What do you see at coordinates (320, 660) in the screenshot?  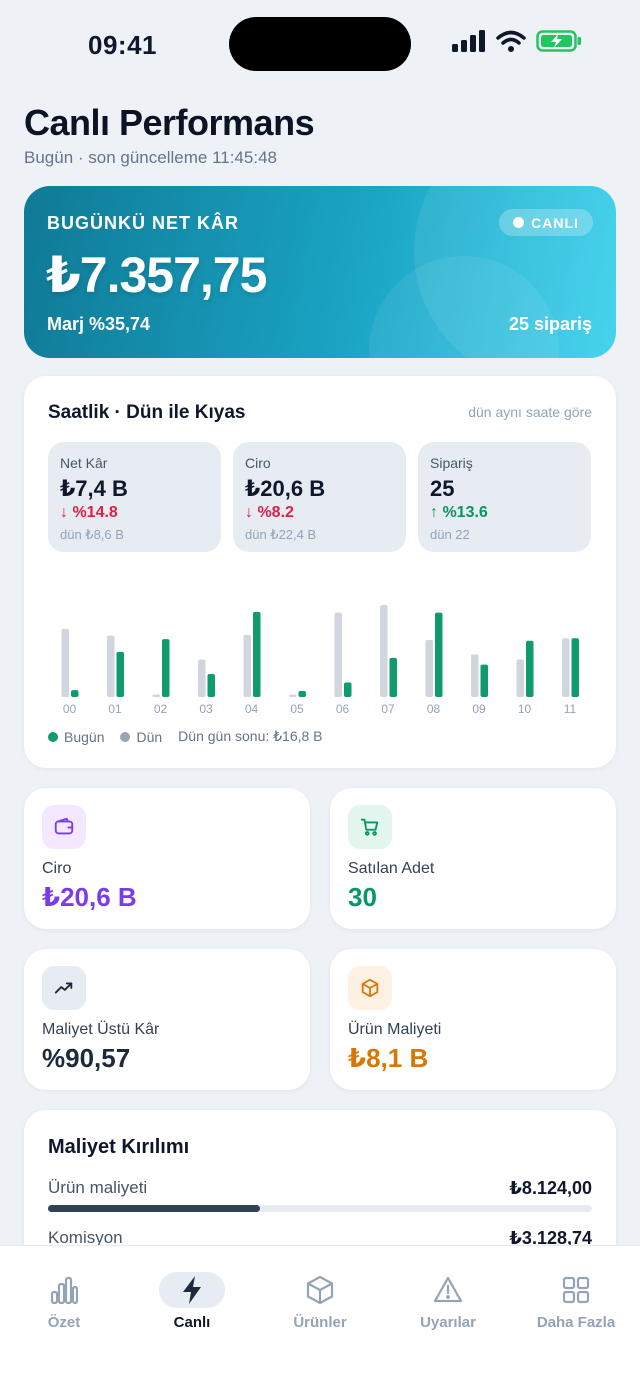 I see `hourly-bar-chart: 00 01 02 03 04 05 06 07 08 09 10 11` at bounding box center [320, 660].